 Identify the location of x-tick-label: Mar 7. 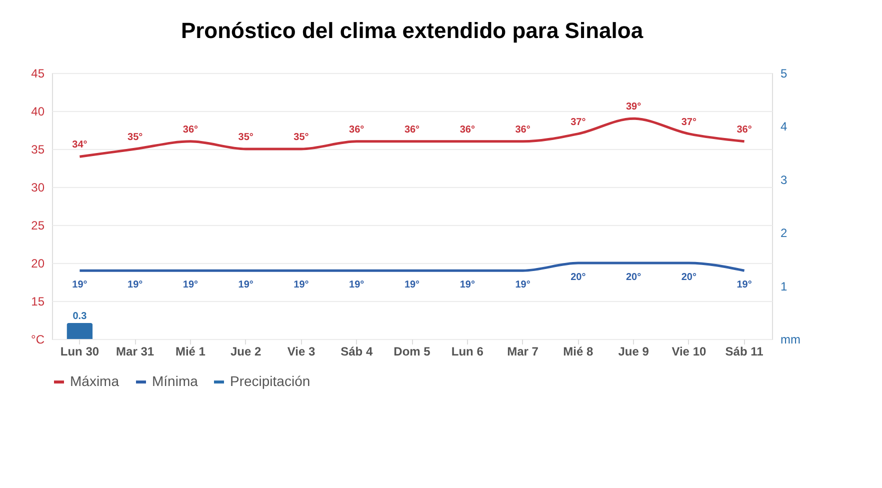
(523, 351).